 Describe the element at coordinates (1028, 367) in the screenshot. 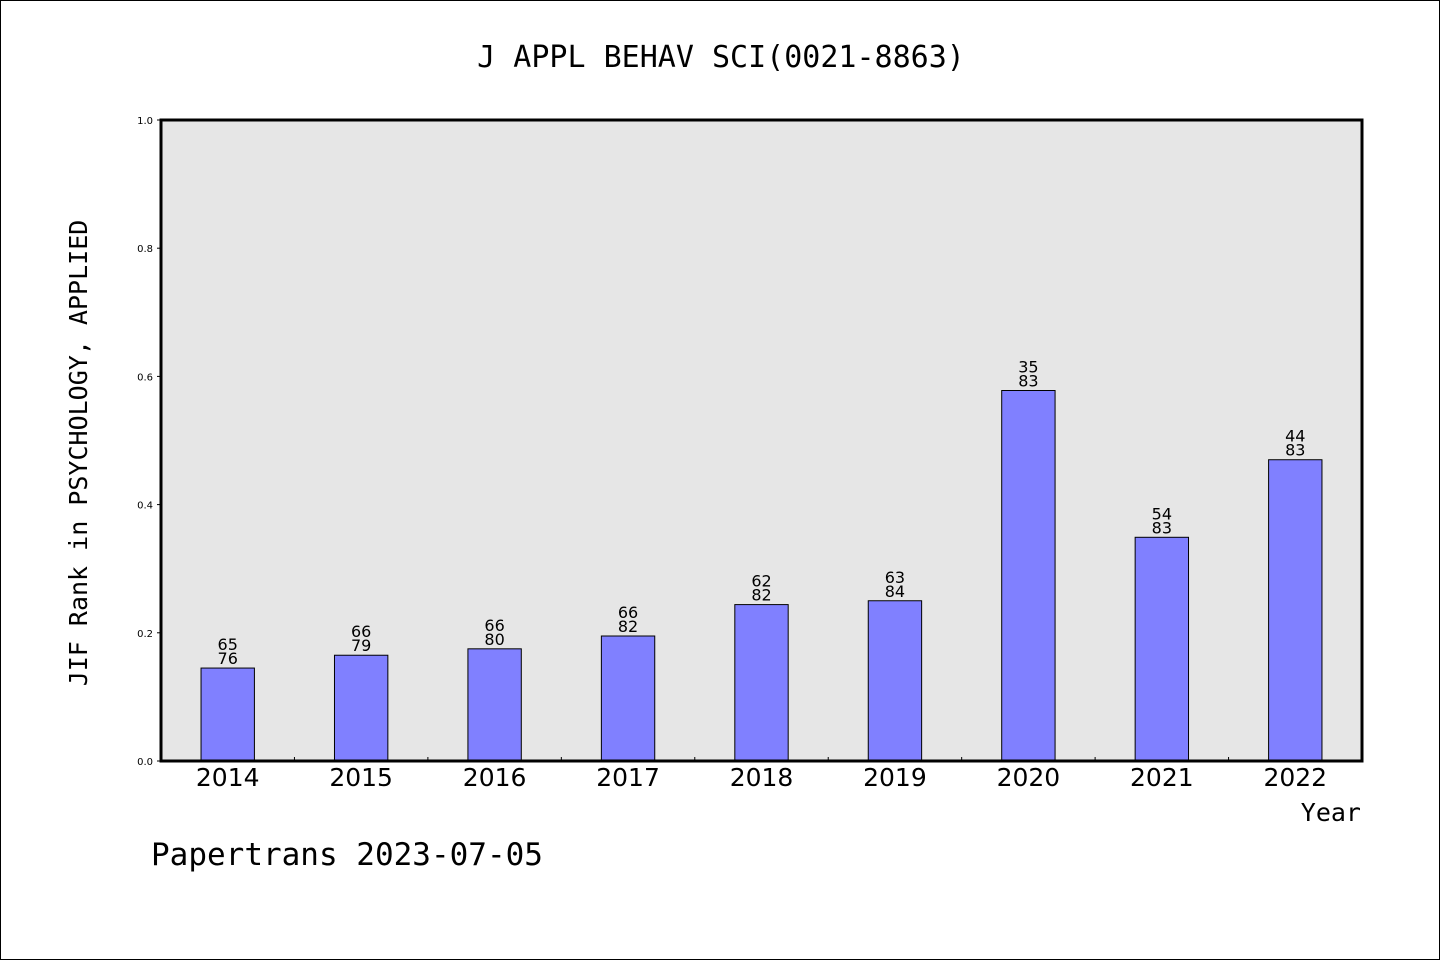

I see `bar-rank-label: 35` at that location.